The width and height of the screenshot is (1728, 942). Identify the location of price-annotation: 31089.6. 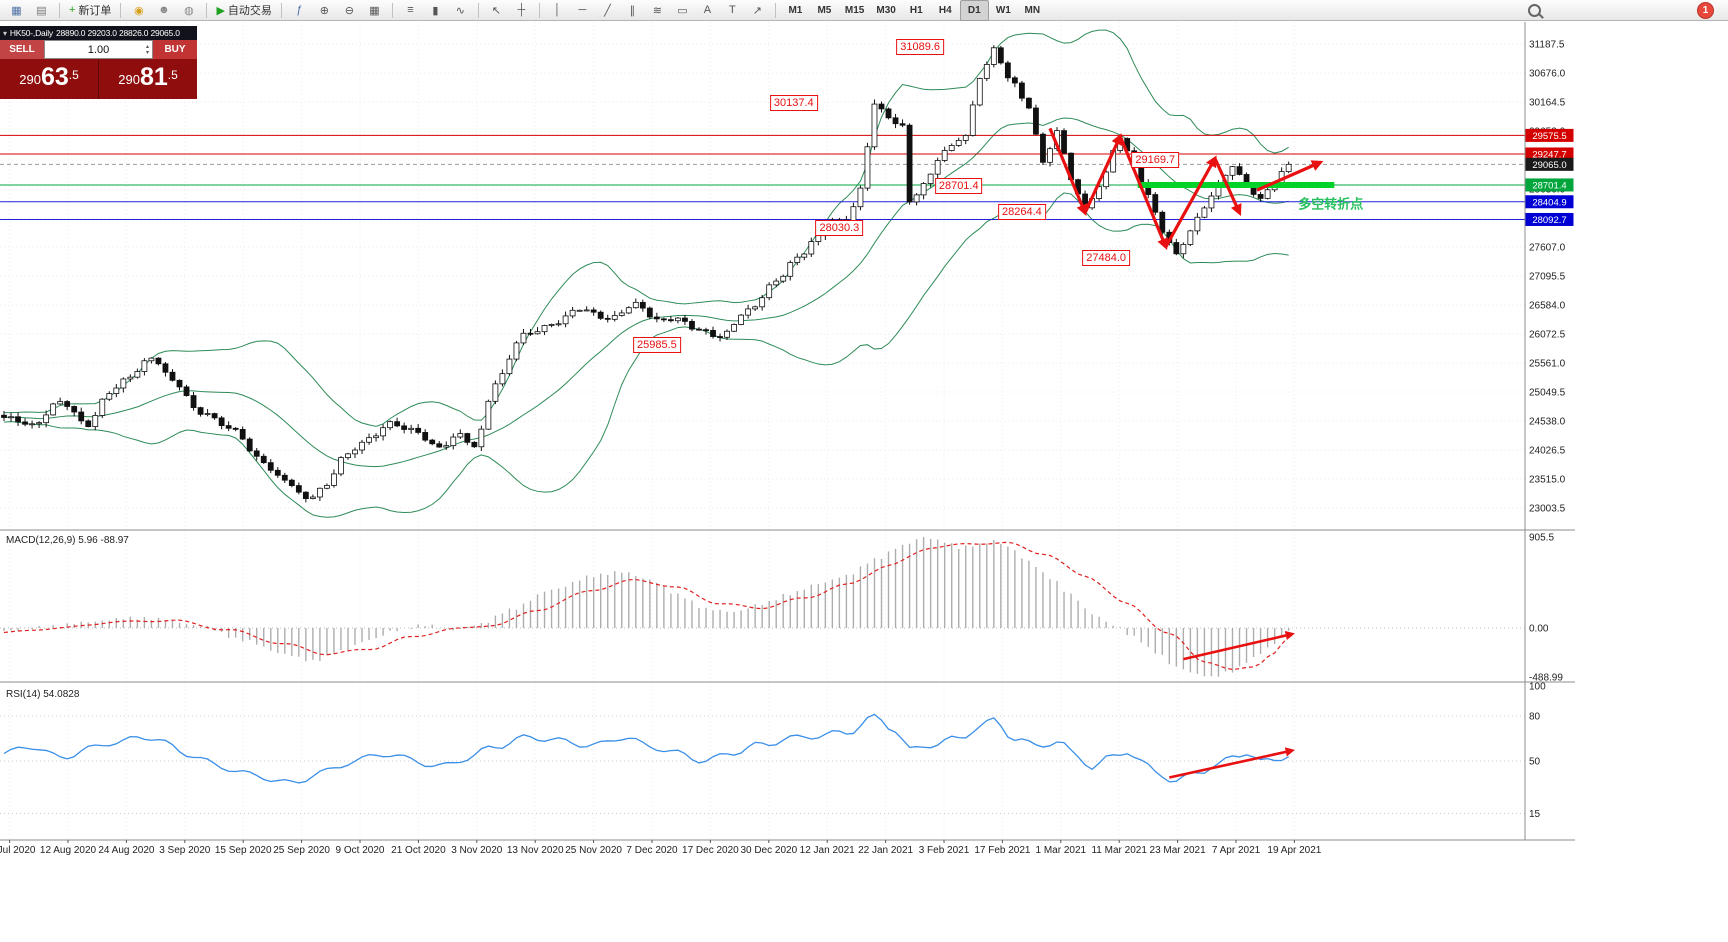
(920, 47).